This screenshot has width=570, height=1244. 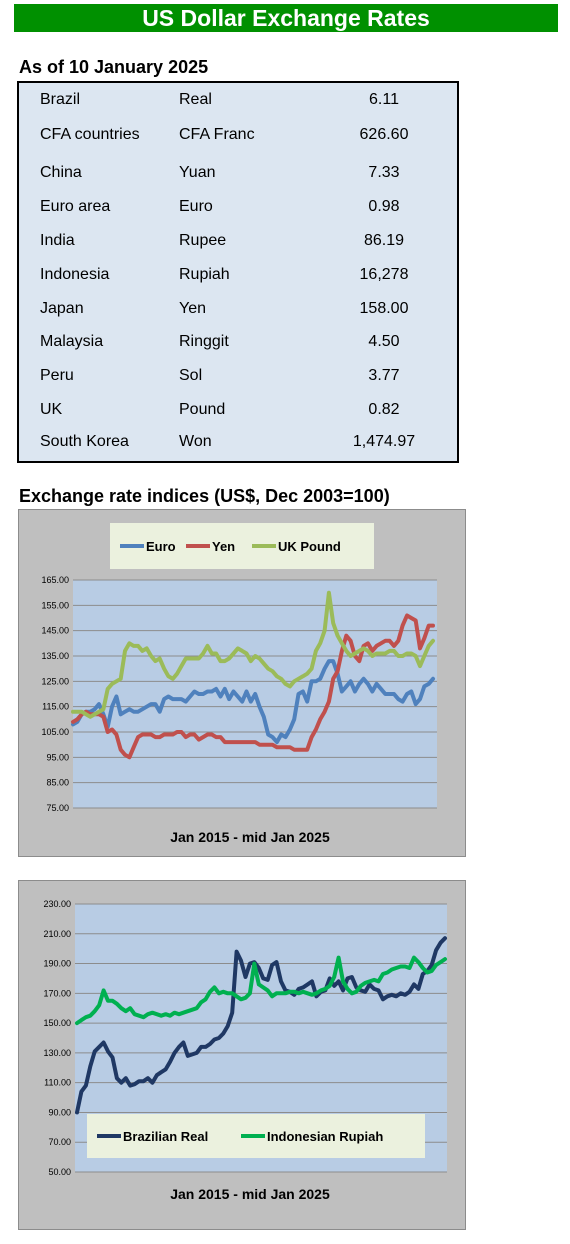 I want to click on page-title: US Dollar Exchange Rates, so click(x=286, y=18).